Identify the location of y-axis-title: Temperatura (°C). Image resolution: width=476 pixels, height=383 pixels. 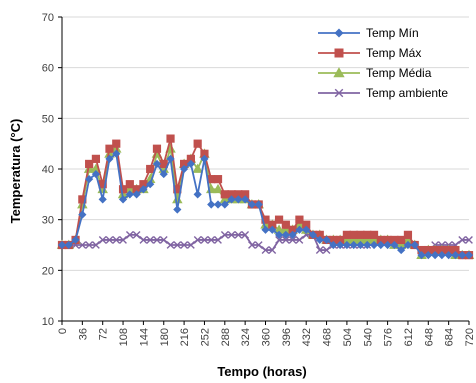
(15, 171).